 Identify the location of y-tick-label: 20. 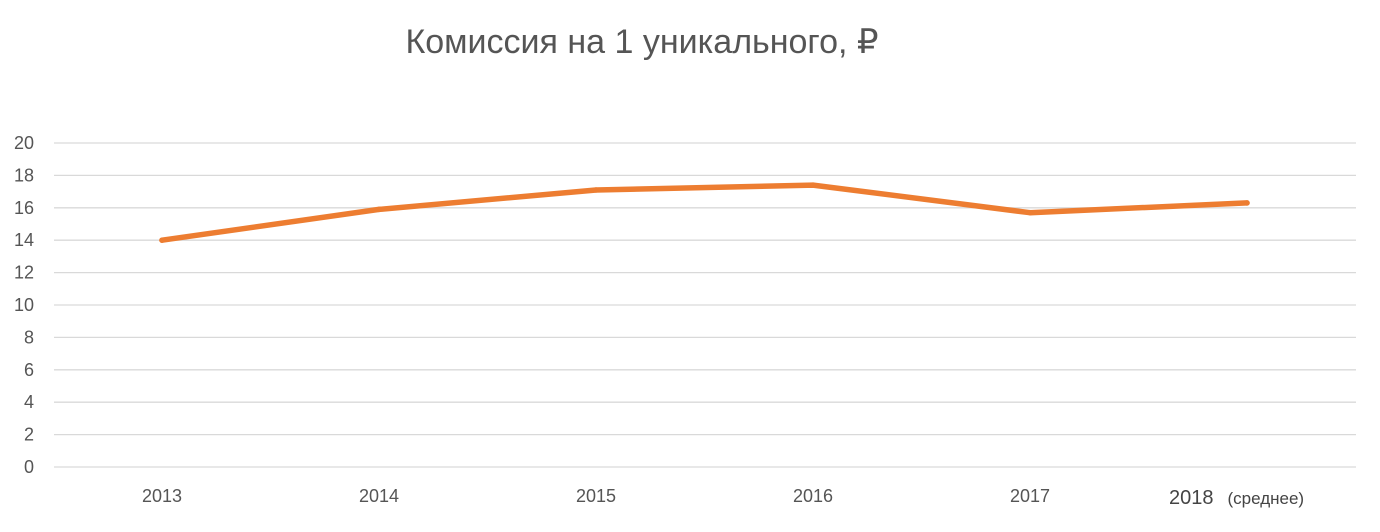
(24, 143).